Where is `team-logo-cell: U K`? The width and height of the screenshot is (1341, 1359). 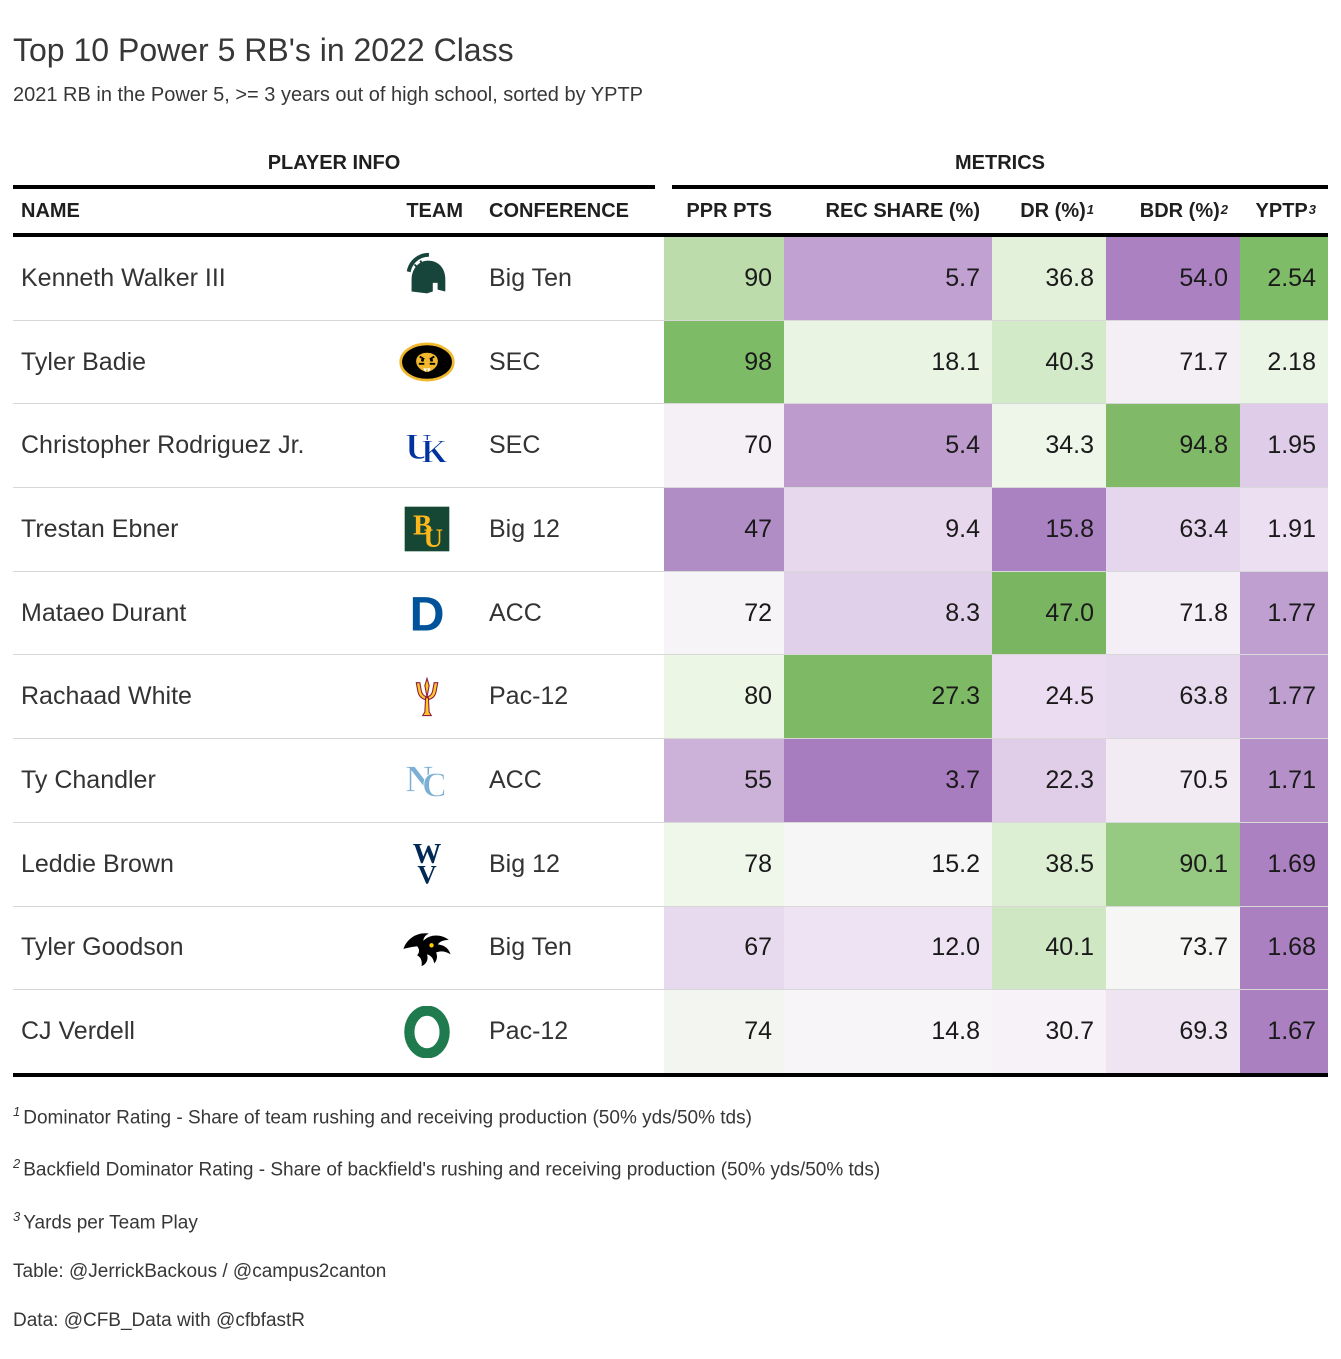
team-logo-cell: U K is located at coordinates (426, 445).